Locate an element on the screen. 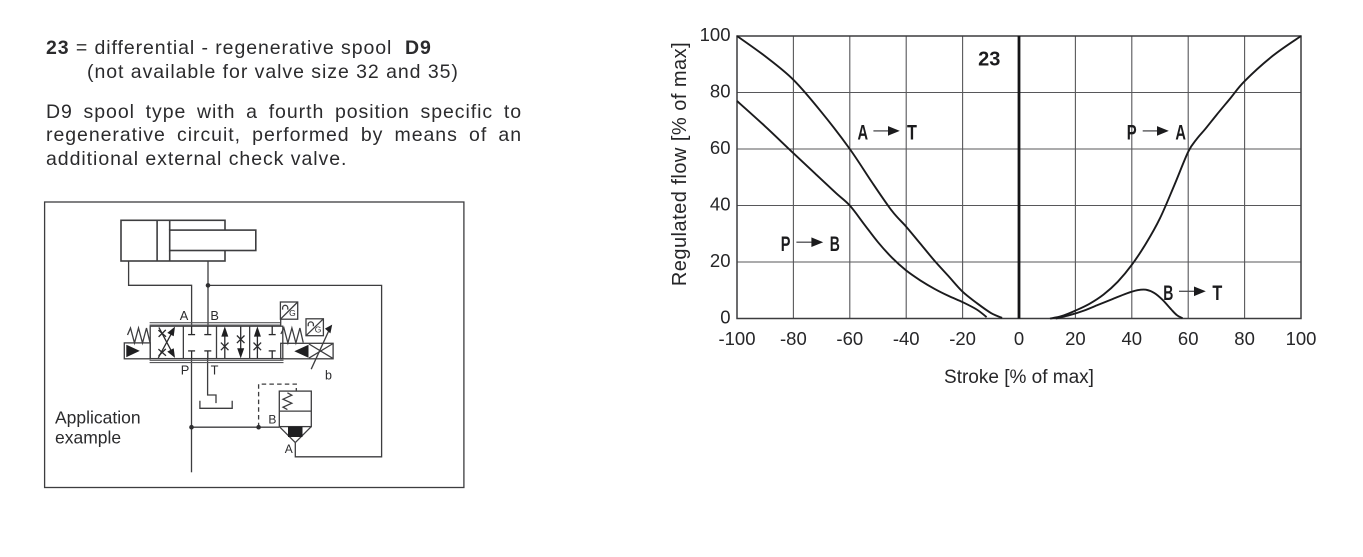  svg-text: Stroke [% of max] is located at coordinates (1019, 377).